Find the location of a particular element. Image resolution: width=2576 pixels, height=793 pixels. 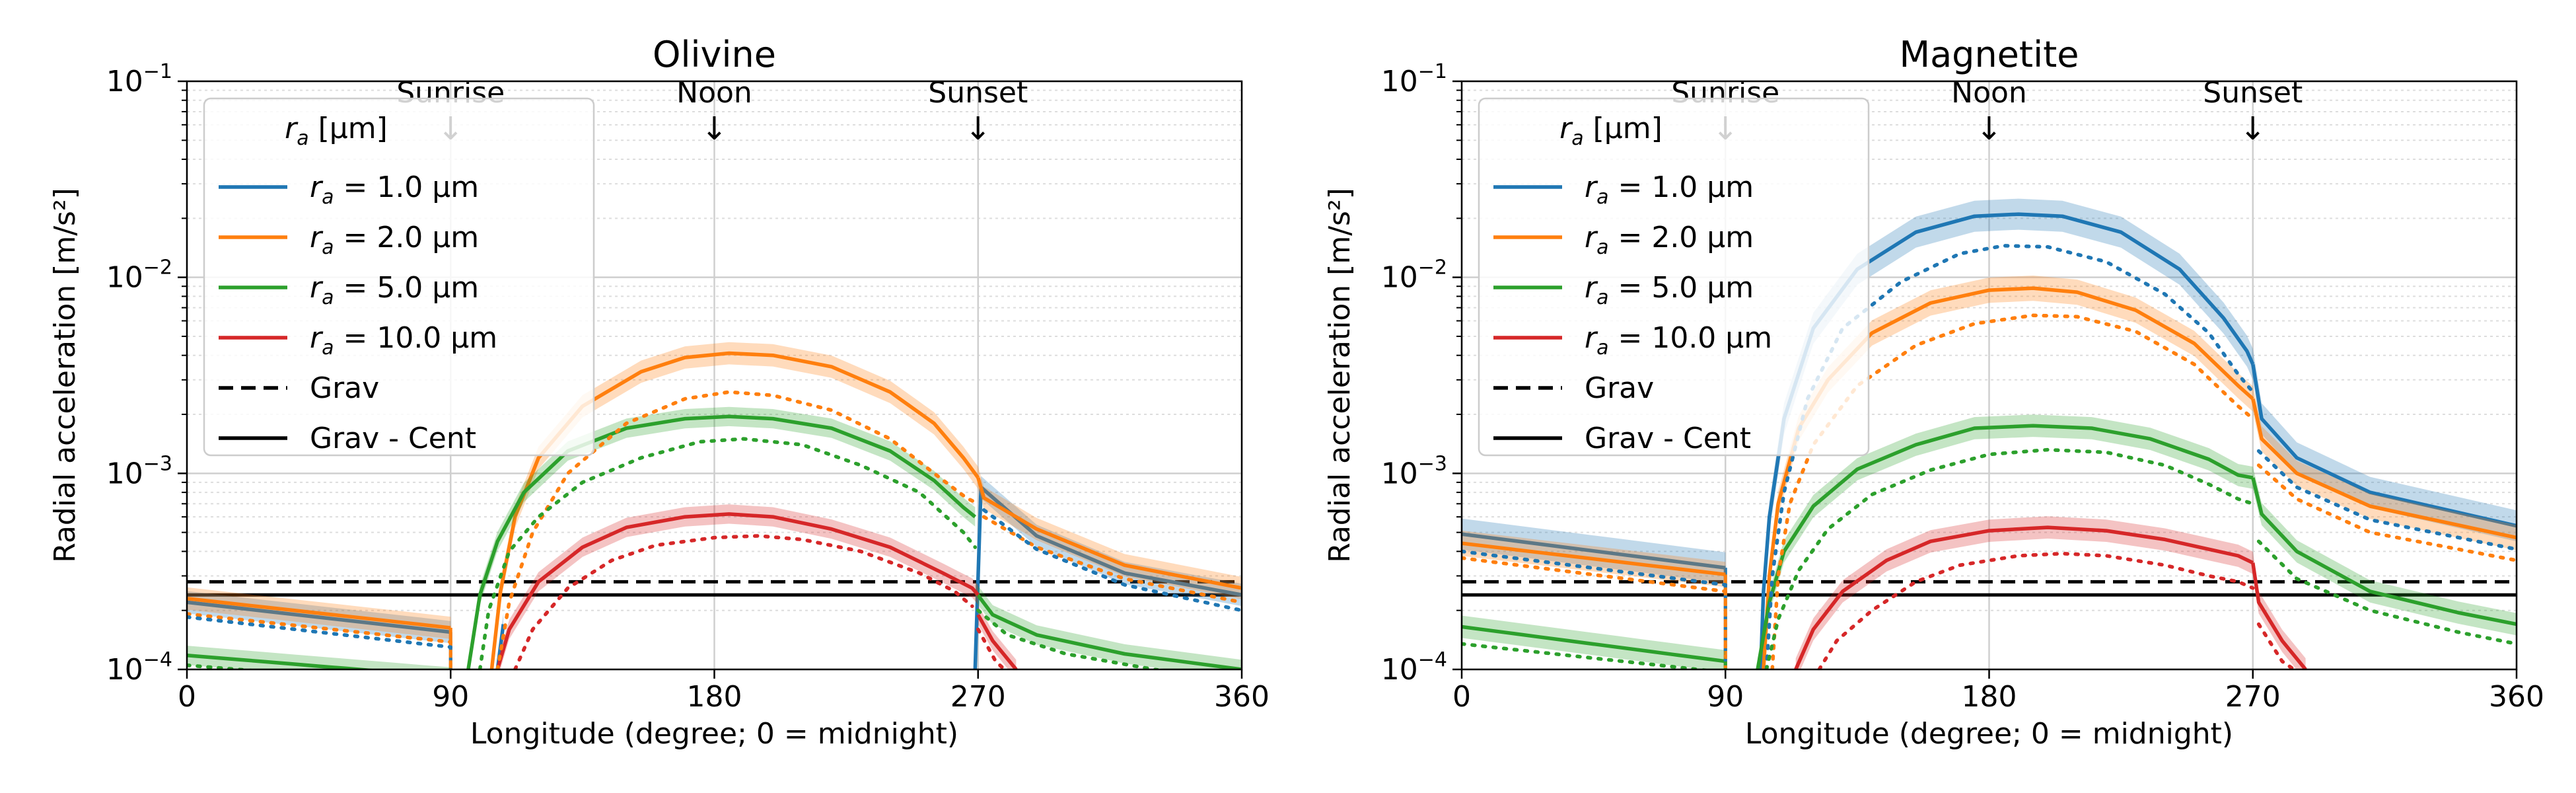

legend-title: ra [µm] is located at coordinates (336, 131).